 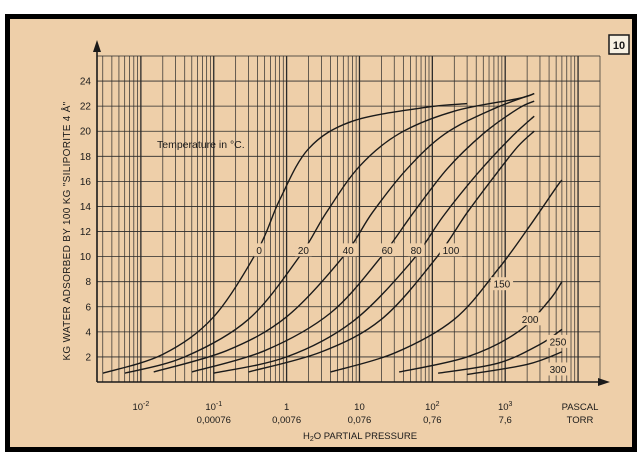 What do you see at coordinates (580, 407) in the screenshot?
I see `x-unit-pascal: PASCAL` at bounding box center [580, 407].